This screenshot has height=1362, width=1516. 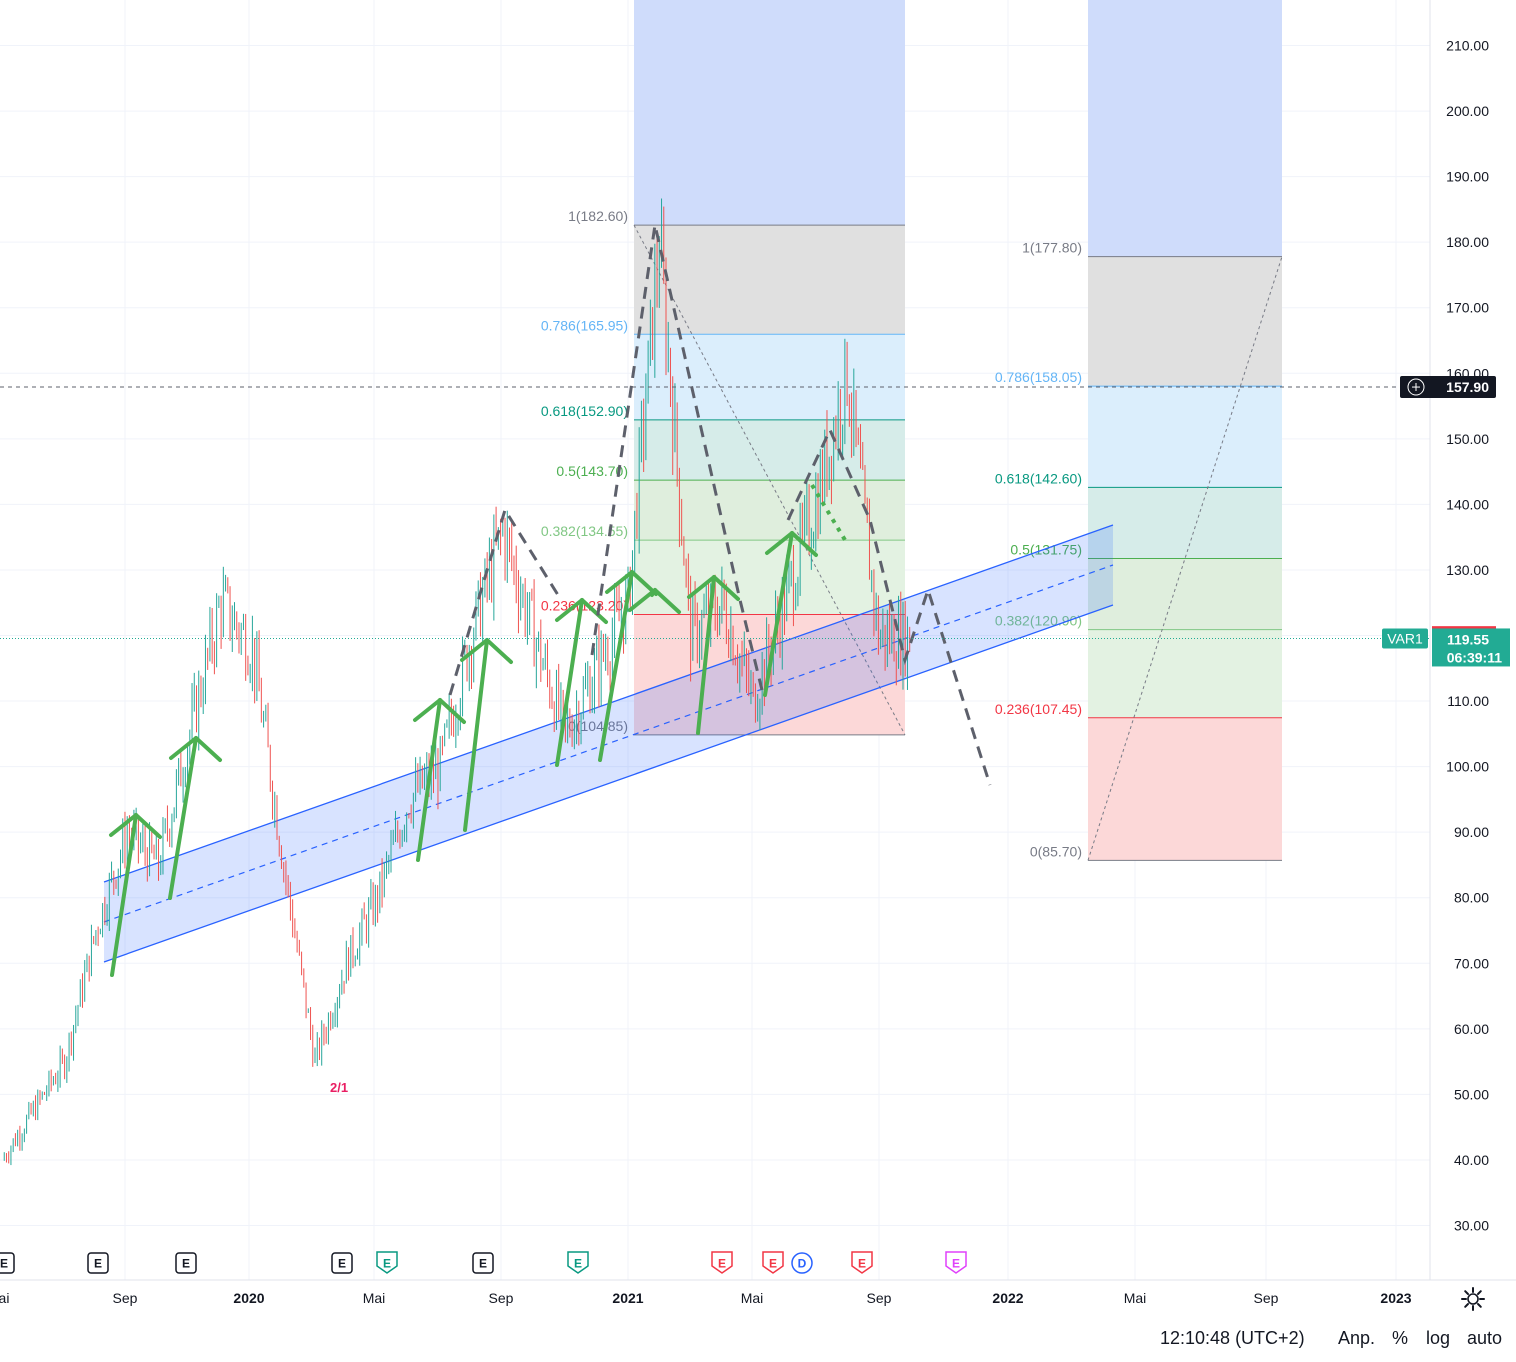 I want to click on plus-circle-icon, so click(x=1416, y=387).